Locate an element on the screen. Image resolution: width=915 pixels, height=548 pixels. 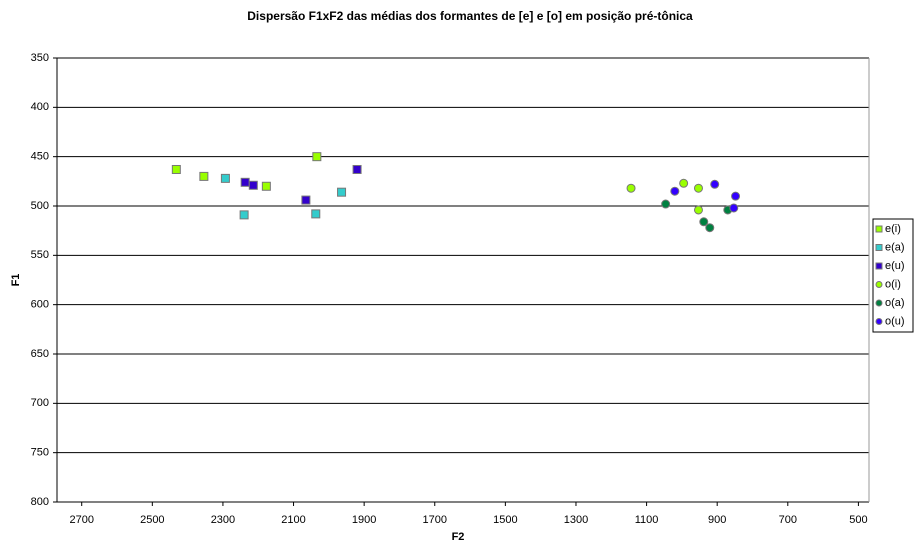
x-tick-label: 2700 is located at coordinates (81, 520).